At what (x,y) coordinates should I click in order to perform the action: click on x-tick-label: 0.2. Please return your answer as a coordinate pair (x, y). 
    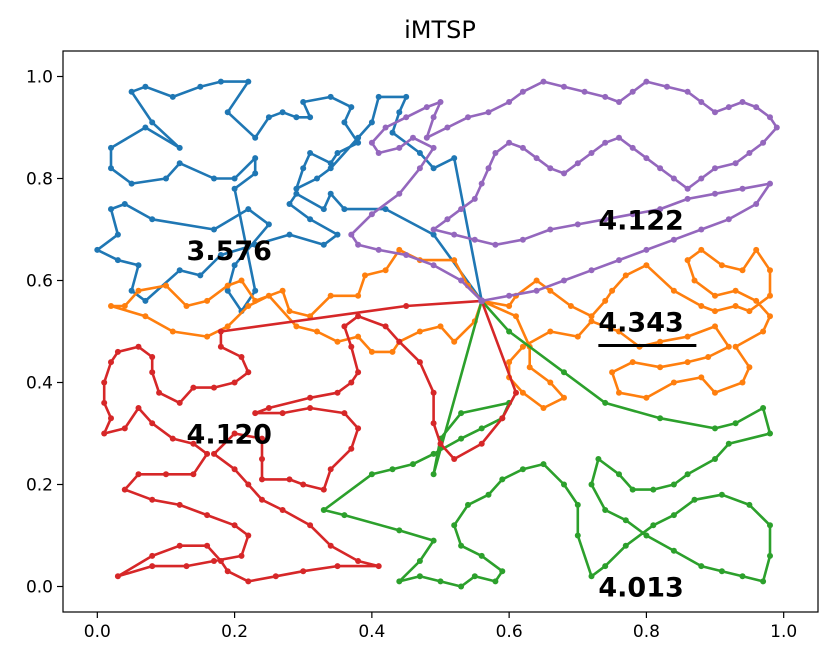
    Looking at the image, I should click on (234, 632).